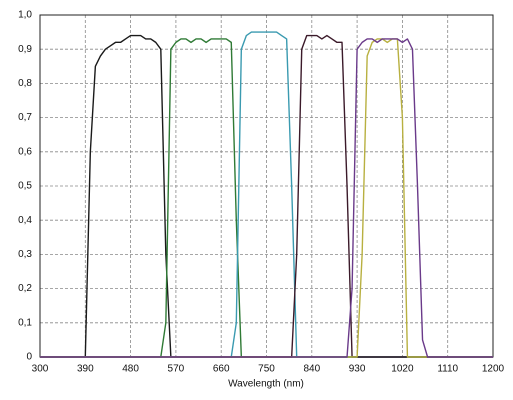 The image size is (513, 400). What do you see at coordinates (85, 369) in the screenshot?
I see `x-tick-label: 390` at bounding box center [85, 369].